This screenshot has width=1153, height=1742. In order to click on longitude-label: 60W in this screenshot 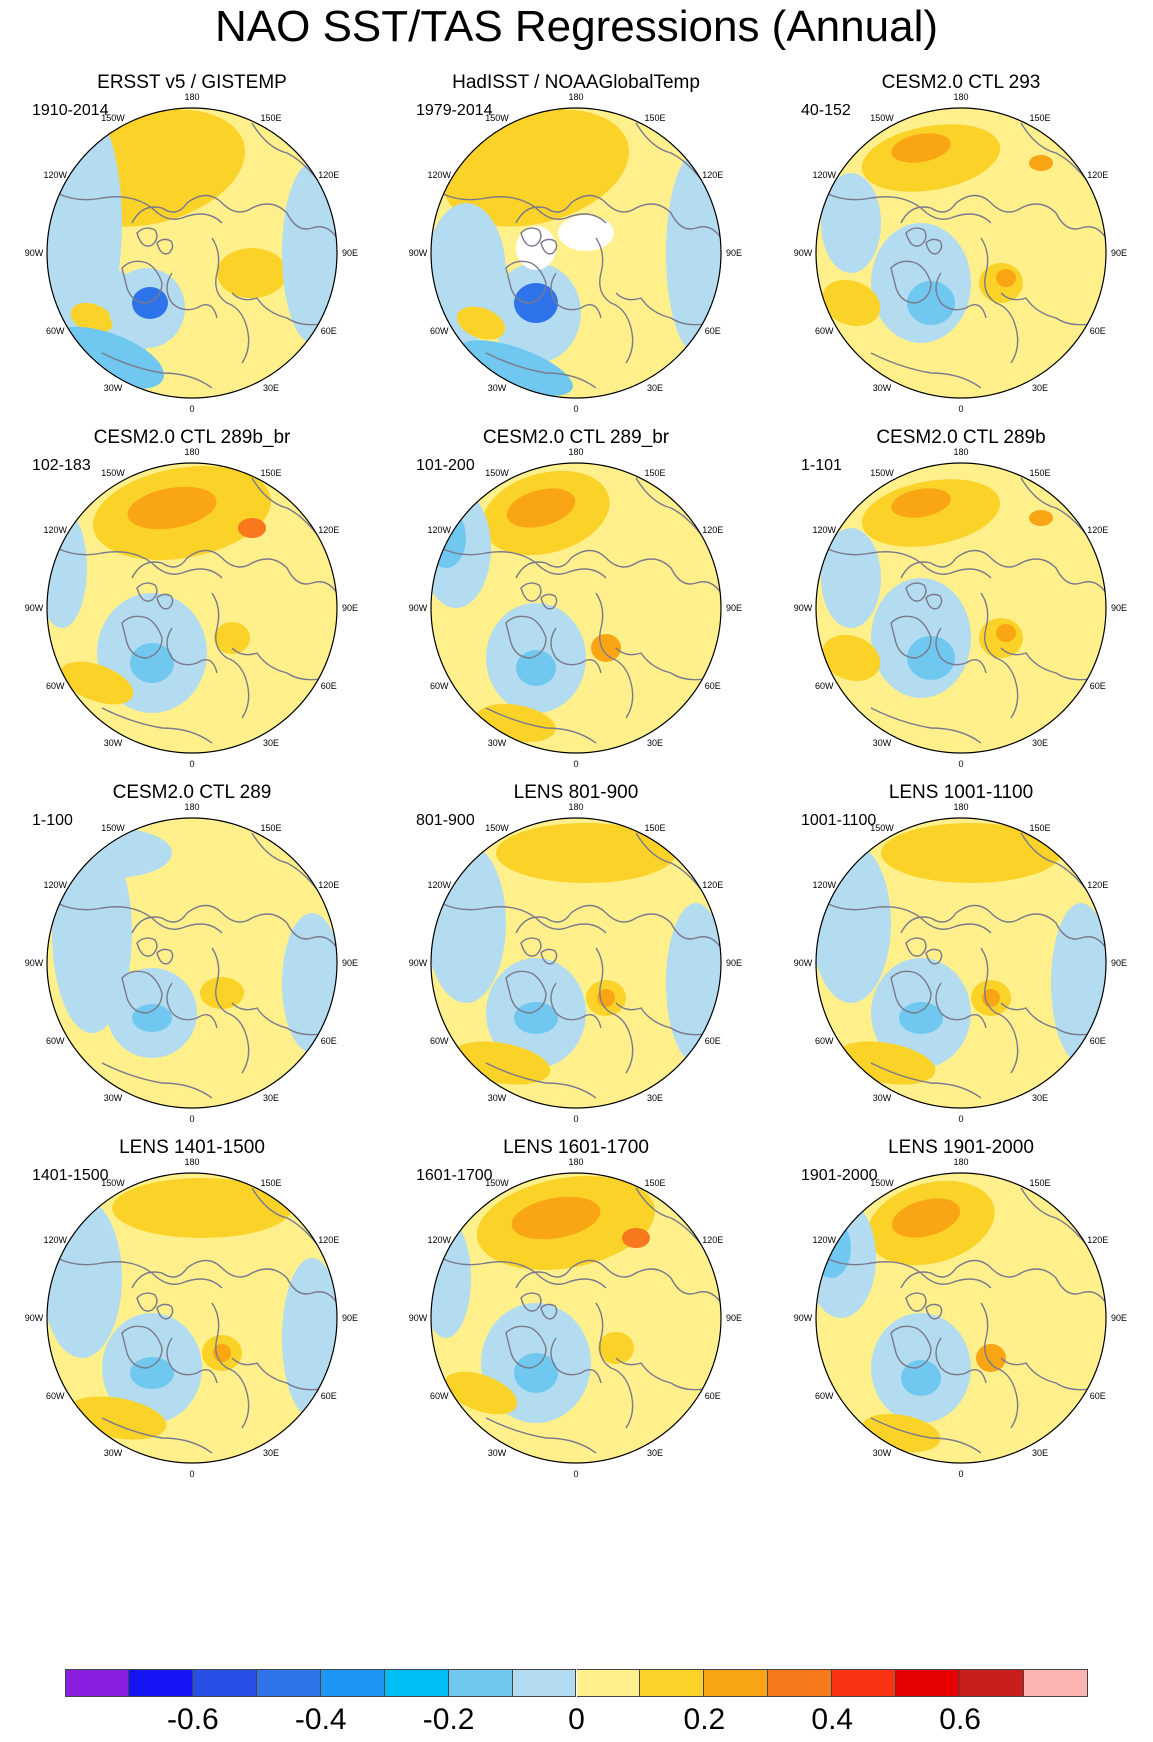, I will do `click(439, 686)`.